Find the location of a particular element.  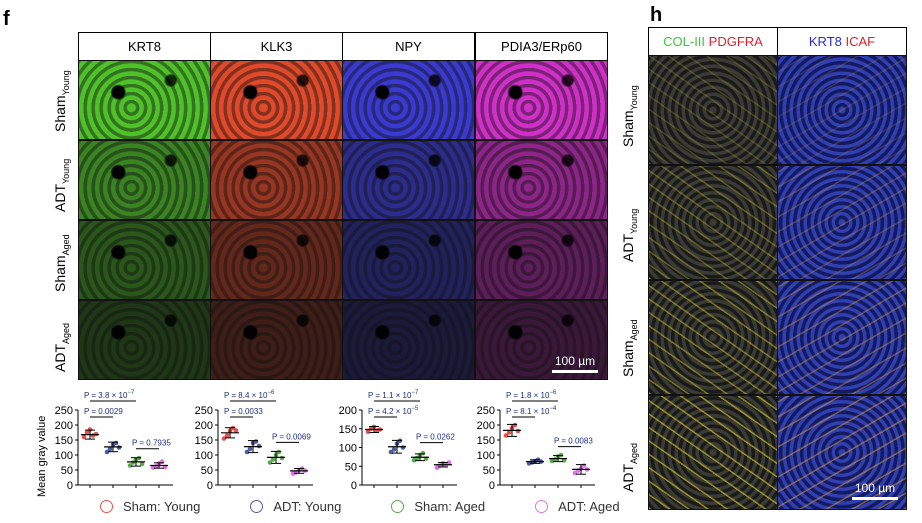

p-value-label: P = 0.0069 is located at coordinates (291, 436).